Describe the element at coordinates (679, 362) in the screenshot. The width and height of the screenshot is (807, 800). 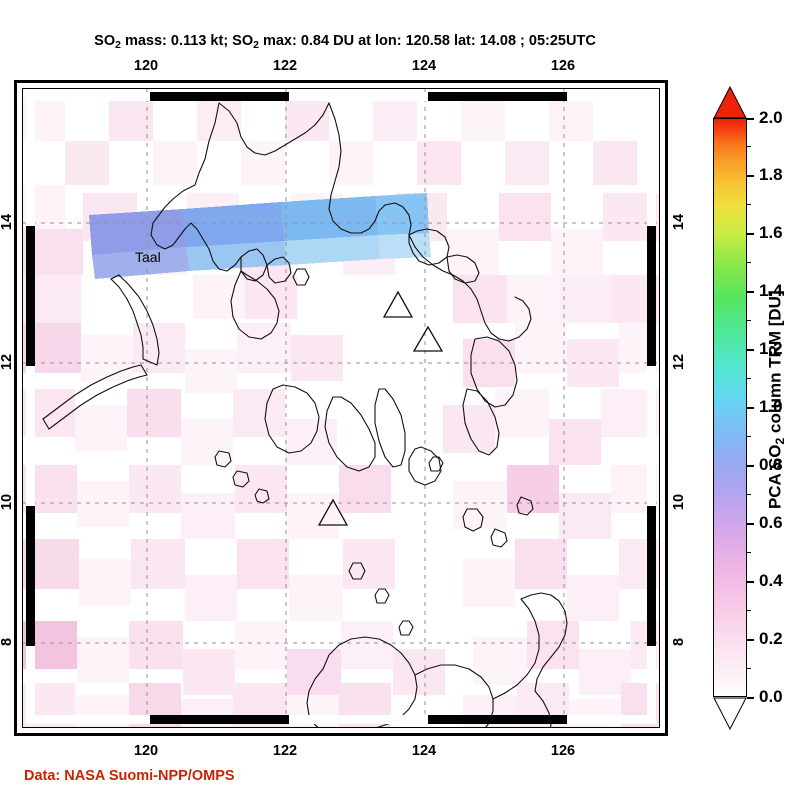
I see `ytick-right-12: 12` at that location.